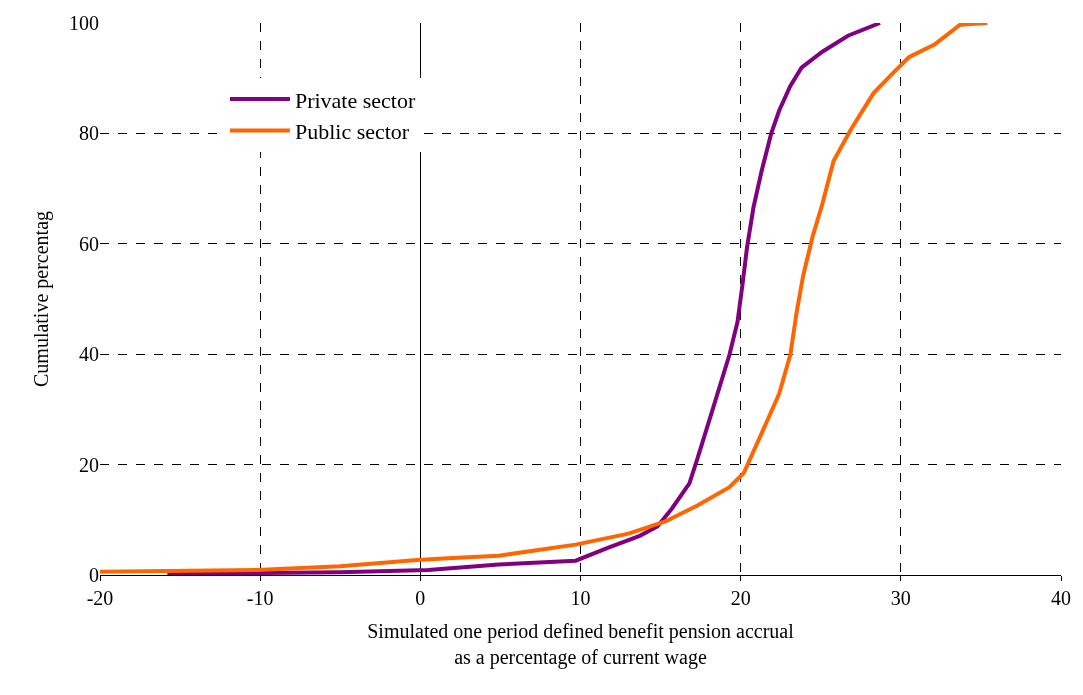  Describe the element at coordinates (89, 464) in the screenshot. I see `y-tick-label: 20` at that location.